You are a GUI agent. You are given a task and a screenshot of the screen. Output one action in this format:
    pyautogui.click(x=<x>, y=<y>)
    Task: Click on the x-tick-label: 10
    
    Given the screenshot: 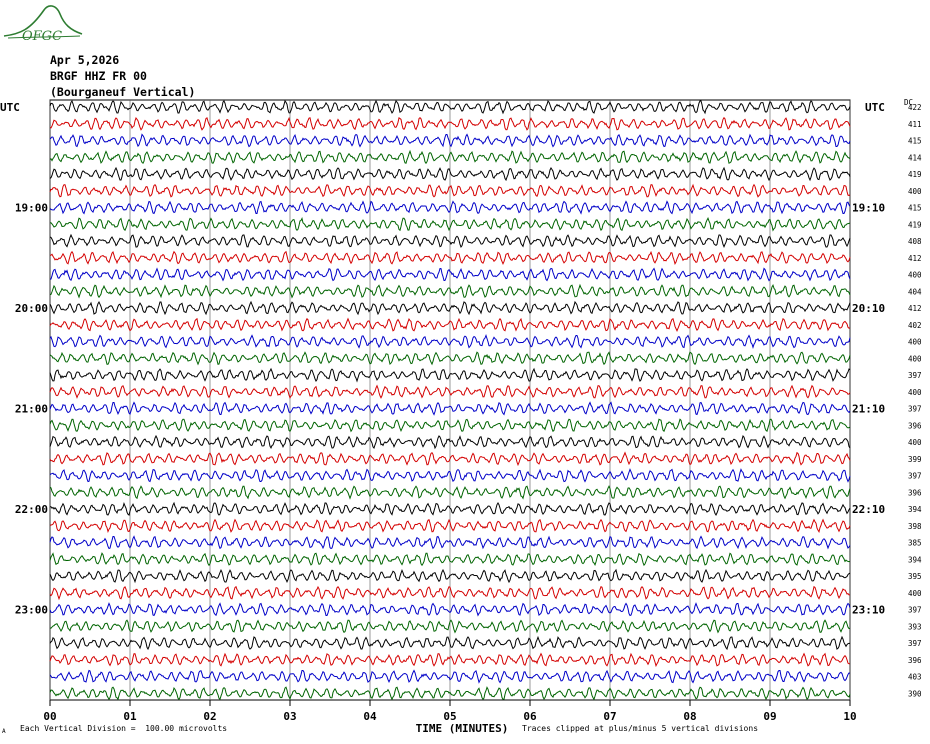 What is the action you would take?
    pyautogui.click(x=849, y=716)
    